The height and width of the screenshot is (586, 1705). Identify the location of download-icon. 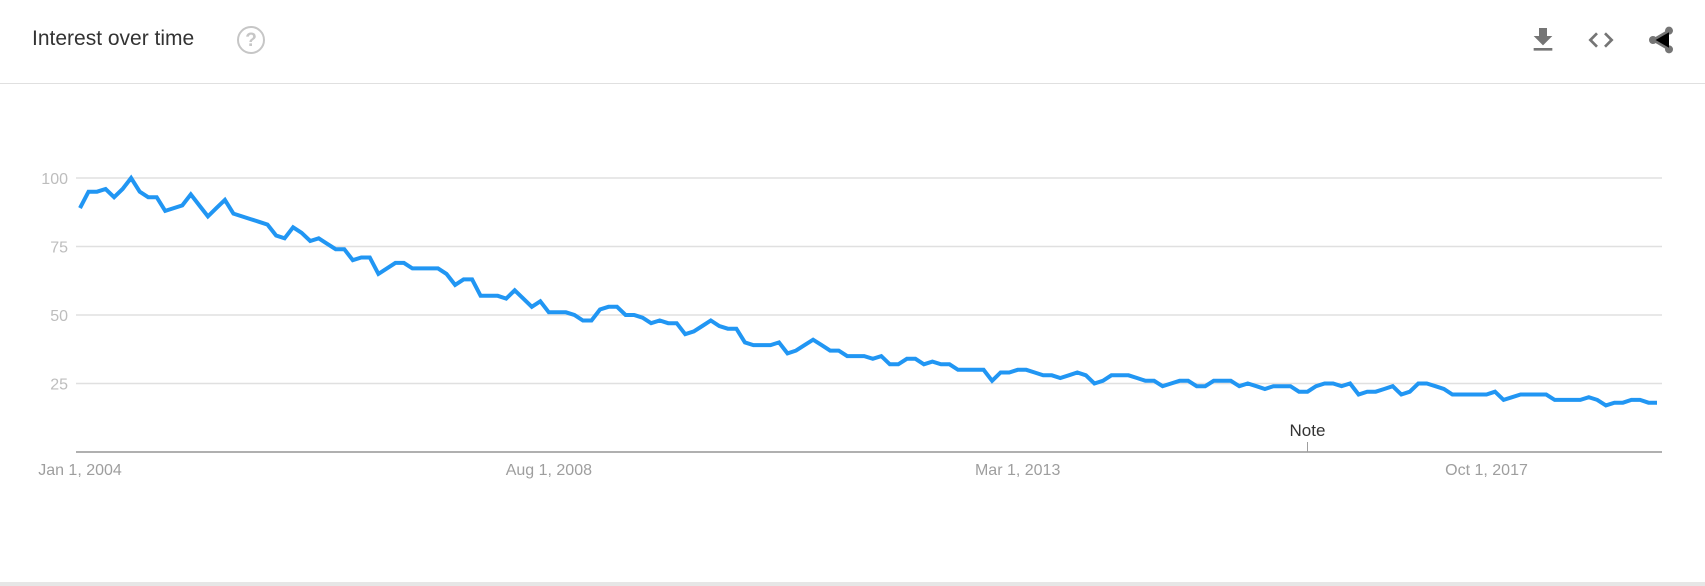
(1543, 40).